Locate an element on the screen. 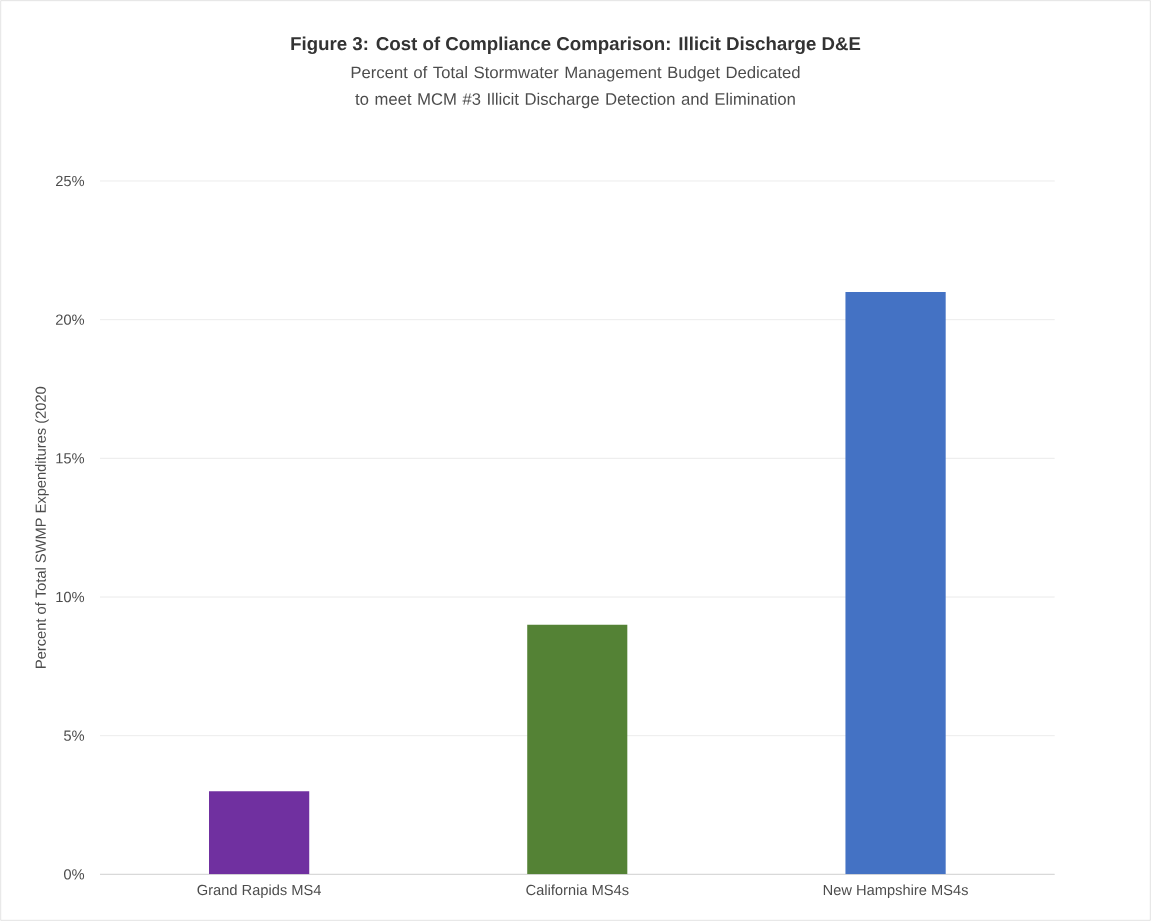  y-tick-label: 0% is located at coordinates (74, 874).